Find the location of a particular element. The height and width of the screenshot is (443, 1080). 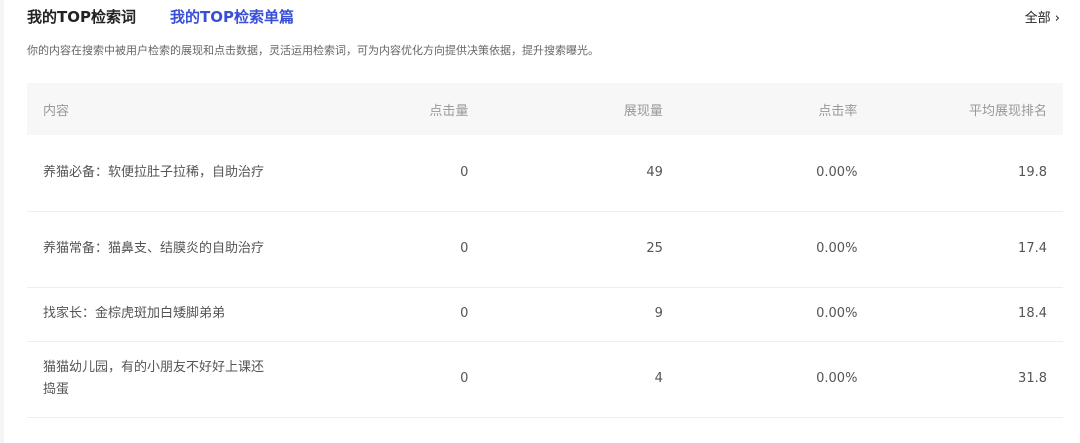

cell-content: 猫猫幼儿园，有的小朋友不好好上课还捣蛋 is located at coordinates (154, 378).